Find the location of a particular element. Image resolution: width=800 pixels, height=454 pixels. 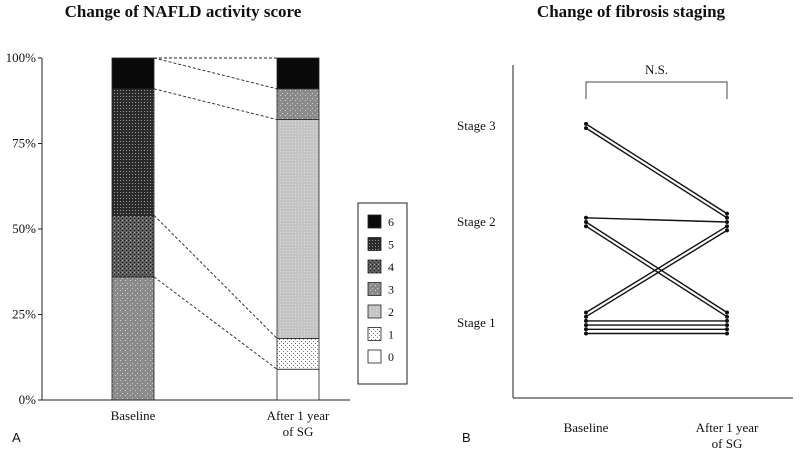

panel-a-label: A is located at coordinates (16, 437).